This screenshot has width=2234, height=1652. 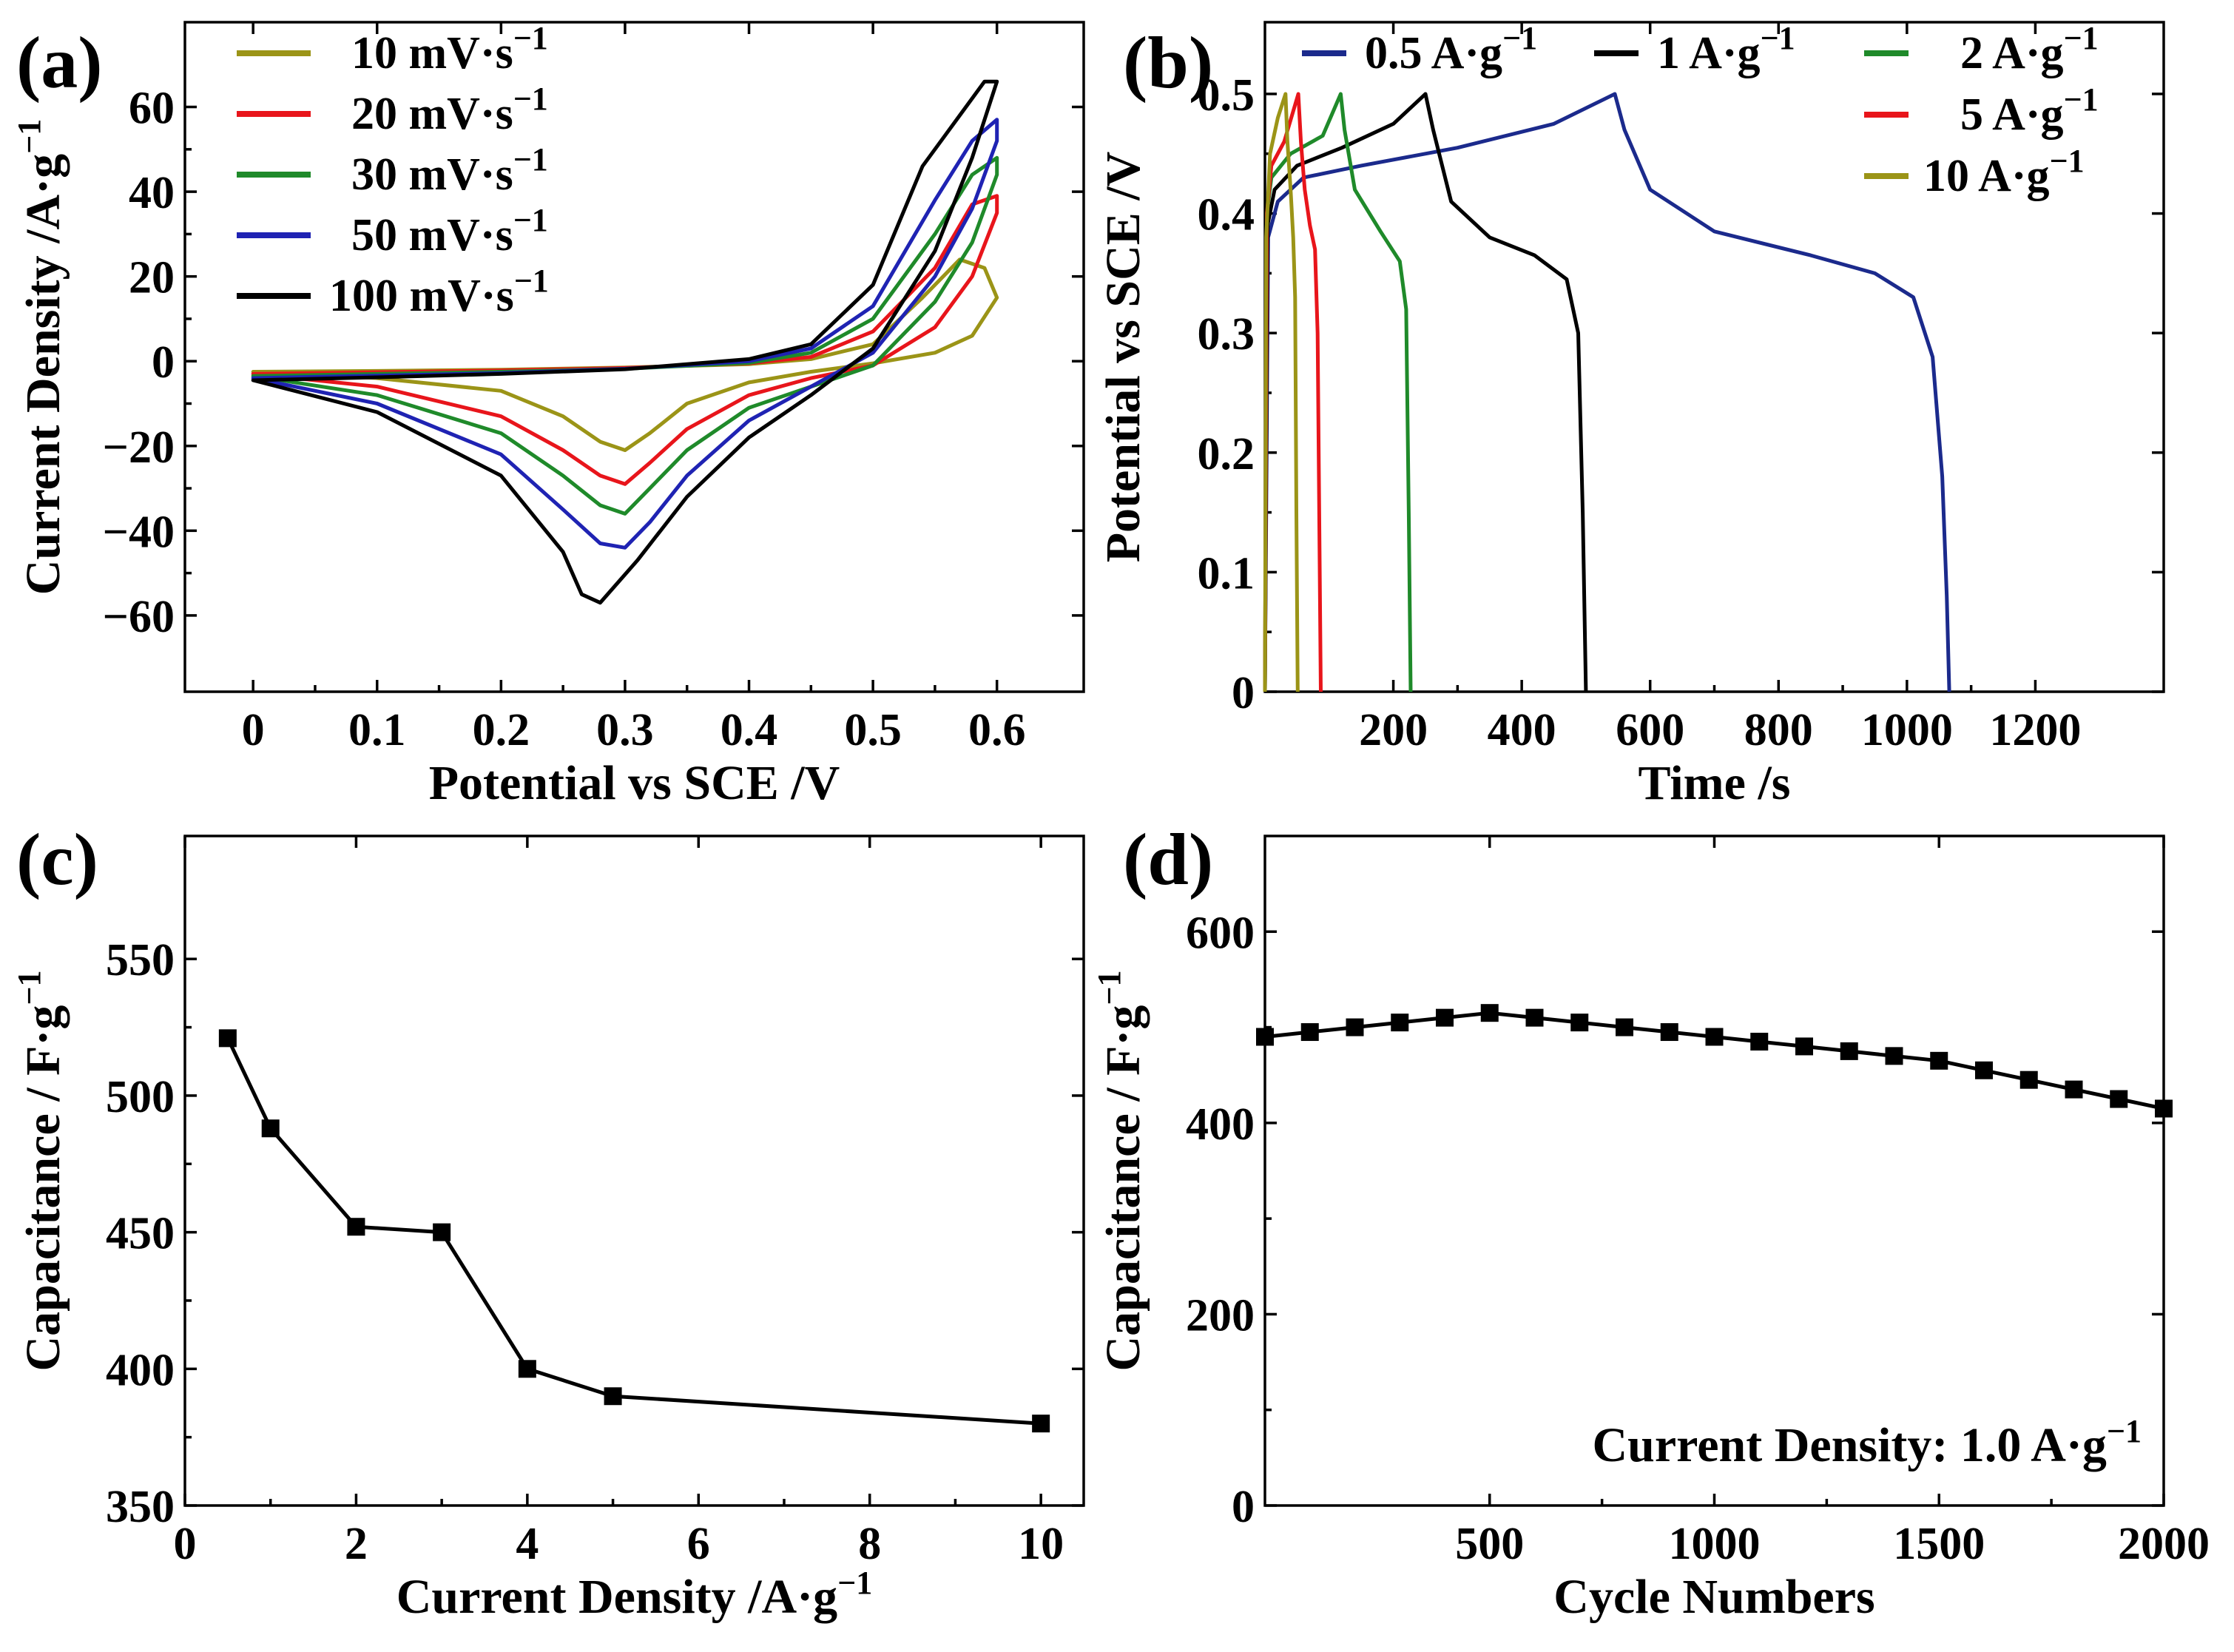 What do you see at coordinates (1220, 1315) in the screenshot?
I see `y-tick-label: 200` at bounding box center [1220, 1315].